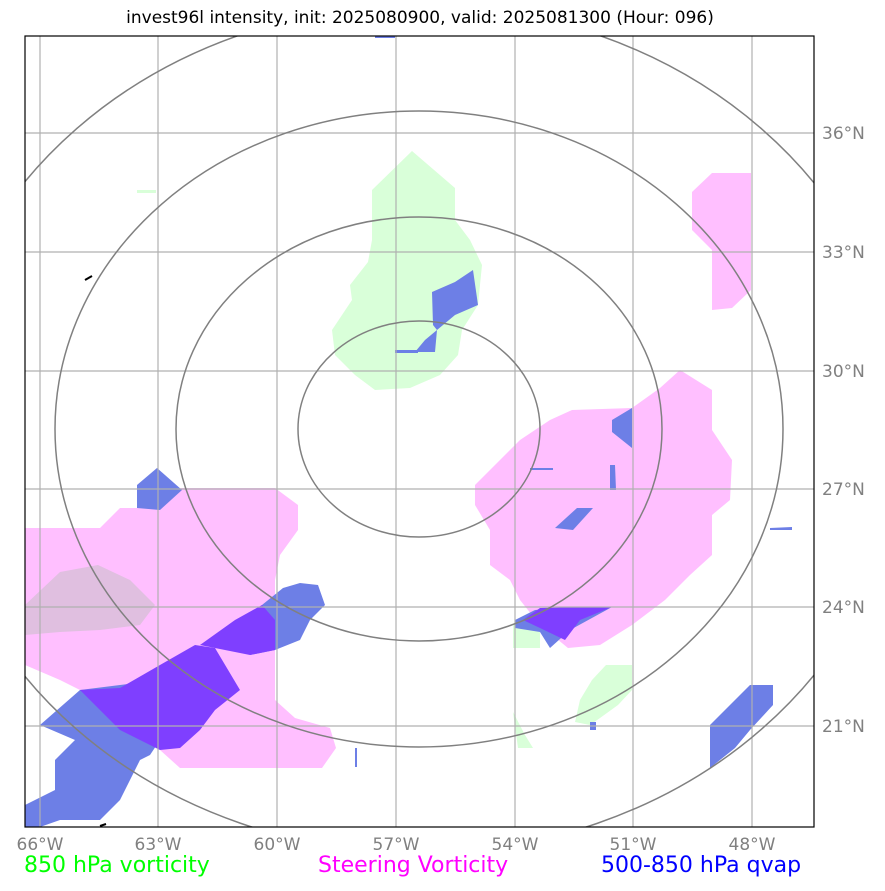  What do you see at coordinates (633, 845) in the screenshot?
I see `lon-tick-label: 51°W` at bounding box center [633, 845].